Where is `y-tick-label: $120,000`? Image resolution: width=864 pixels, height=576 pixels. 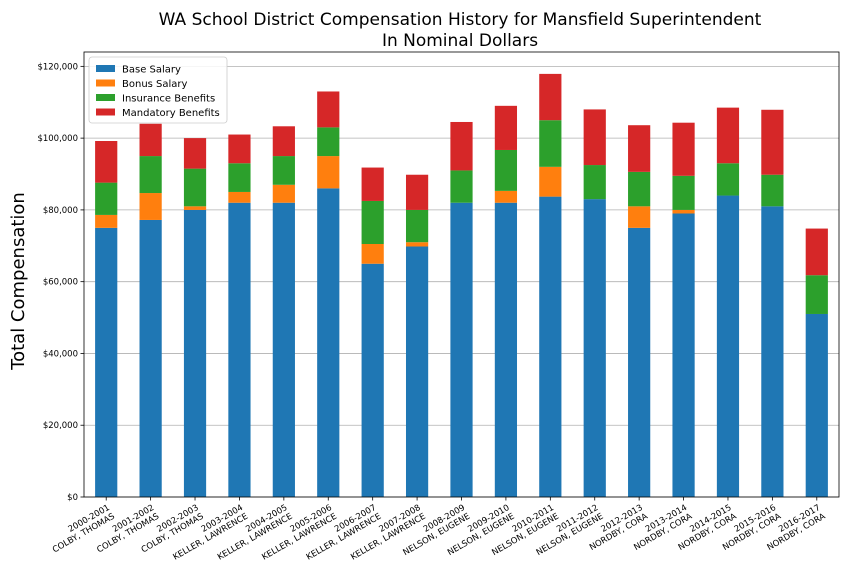
y-tick-label: $120,000 is located at coordinates (57, 67).